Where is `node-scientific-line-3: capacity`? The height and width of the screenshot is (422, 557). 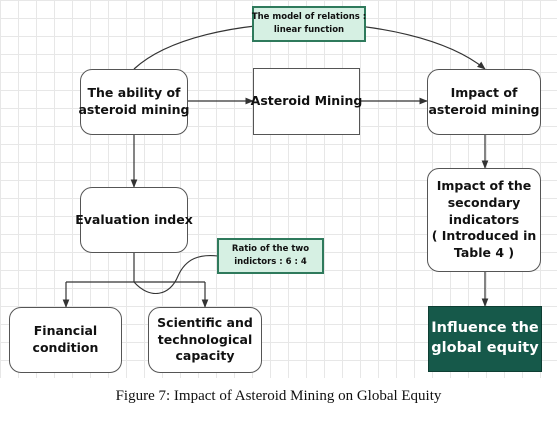 node-scientific-line-3: capacity is located at coordinates (205, 356).